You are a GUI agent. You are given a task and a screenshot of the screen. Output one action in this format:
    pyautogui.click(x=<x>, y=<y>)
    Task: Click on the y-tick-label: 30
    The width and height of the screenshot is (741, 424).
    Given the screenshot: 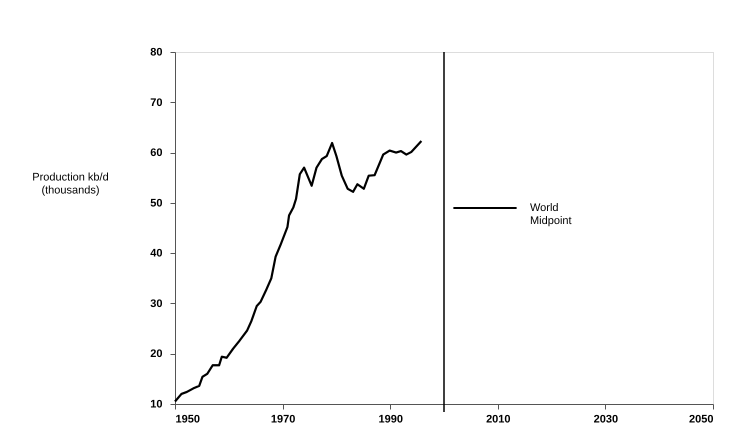 What is the action you would take?
    pyautogui.click(x=156, y=304)
    